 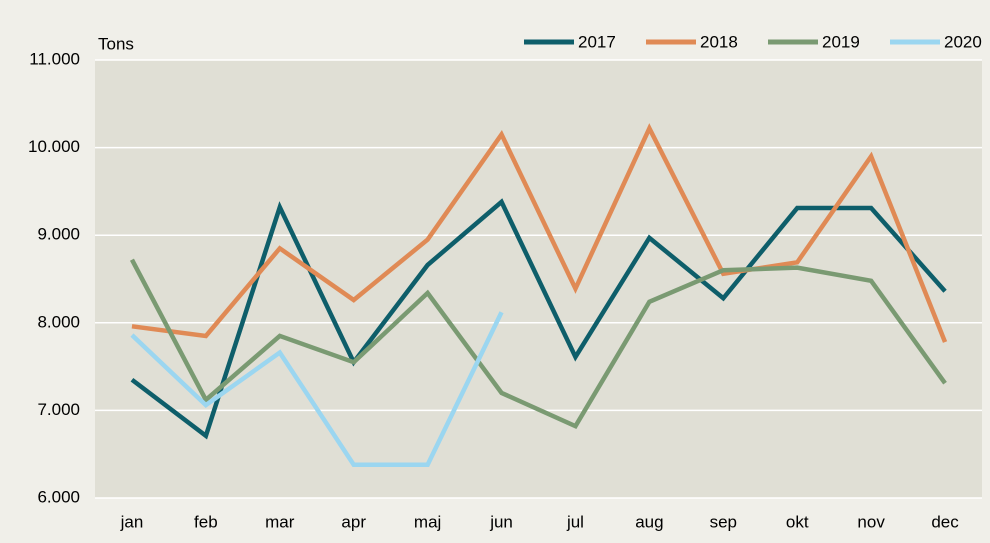 What do you see at coordinates (427, 521) in the screenshot?
I see `x-tick-label: maj` at bounding box center [427, 521].